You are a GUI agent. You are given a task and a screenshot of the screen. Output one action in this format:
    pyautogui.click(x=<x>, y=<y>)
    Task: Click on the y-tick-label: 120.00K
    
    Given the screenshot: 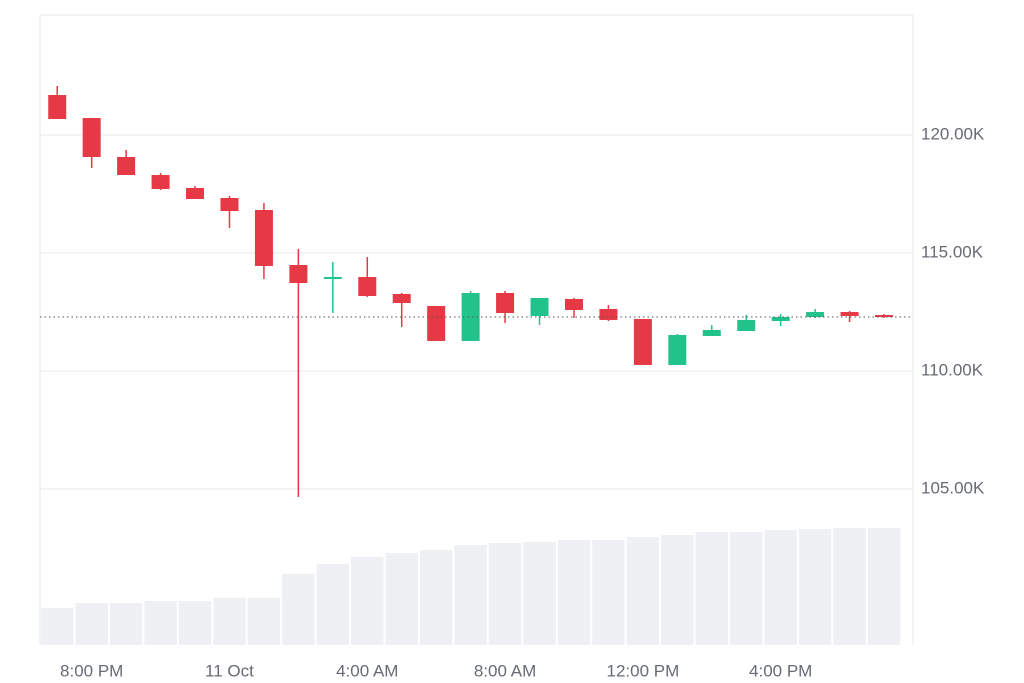 What is the action you would take?
    pyautogui.click(x=953, y=133)
    